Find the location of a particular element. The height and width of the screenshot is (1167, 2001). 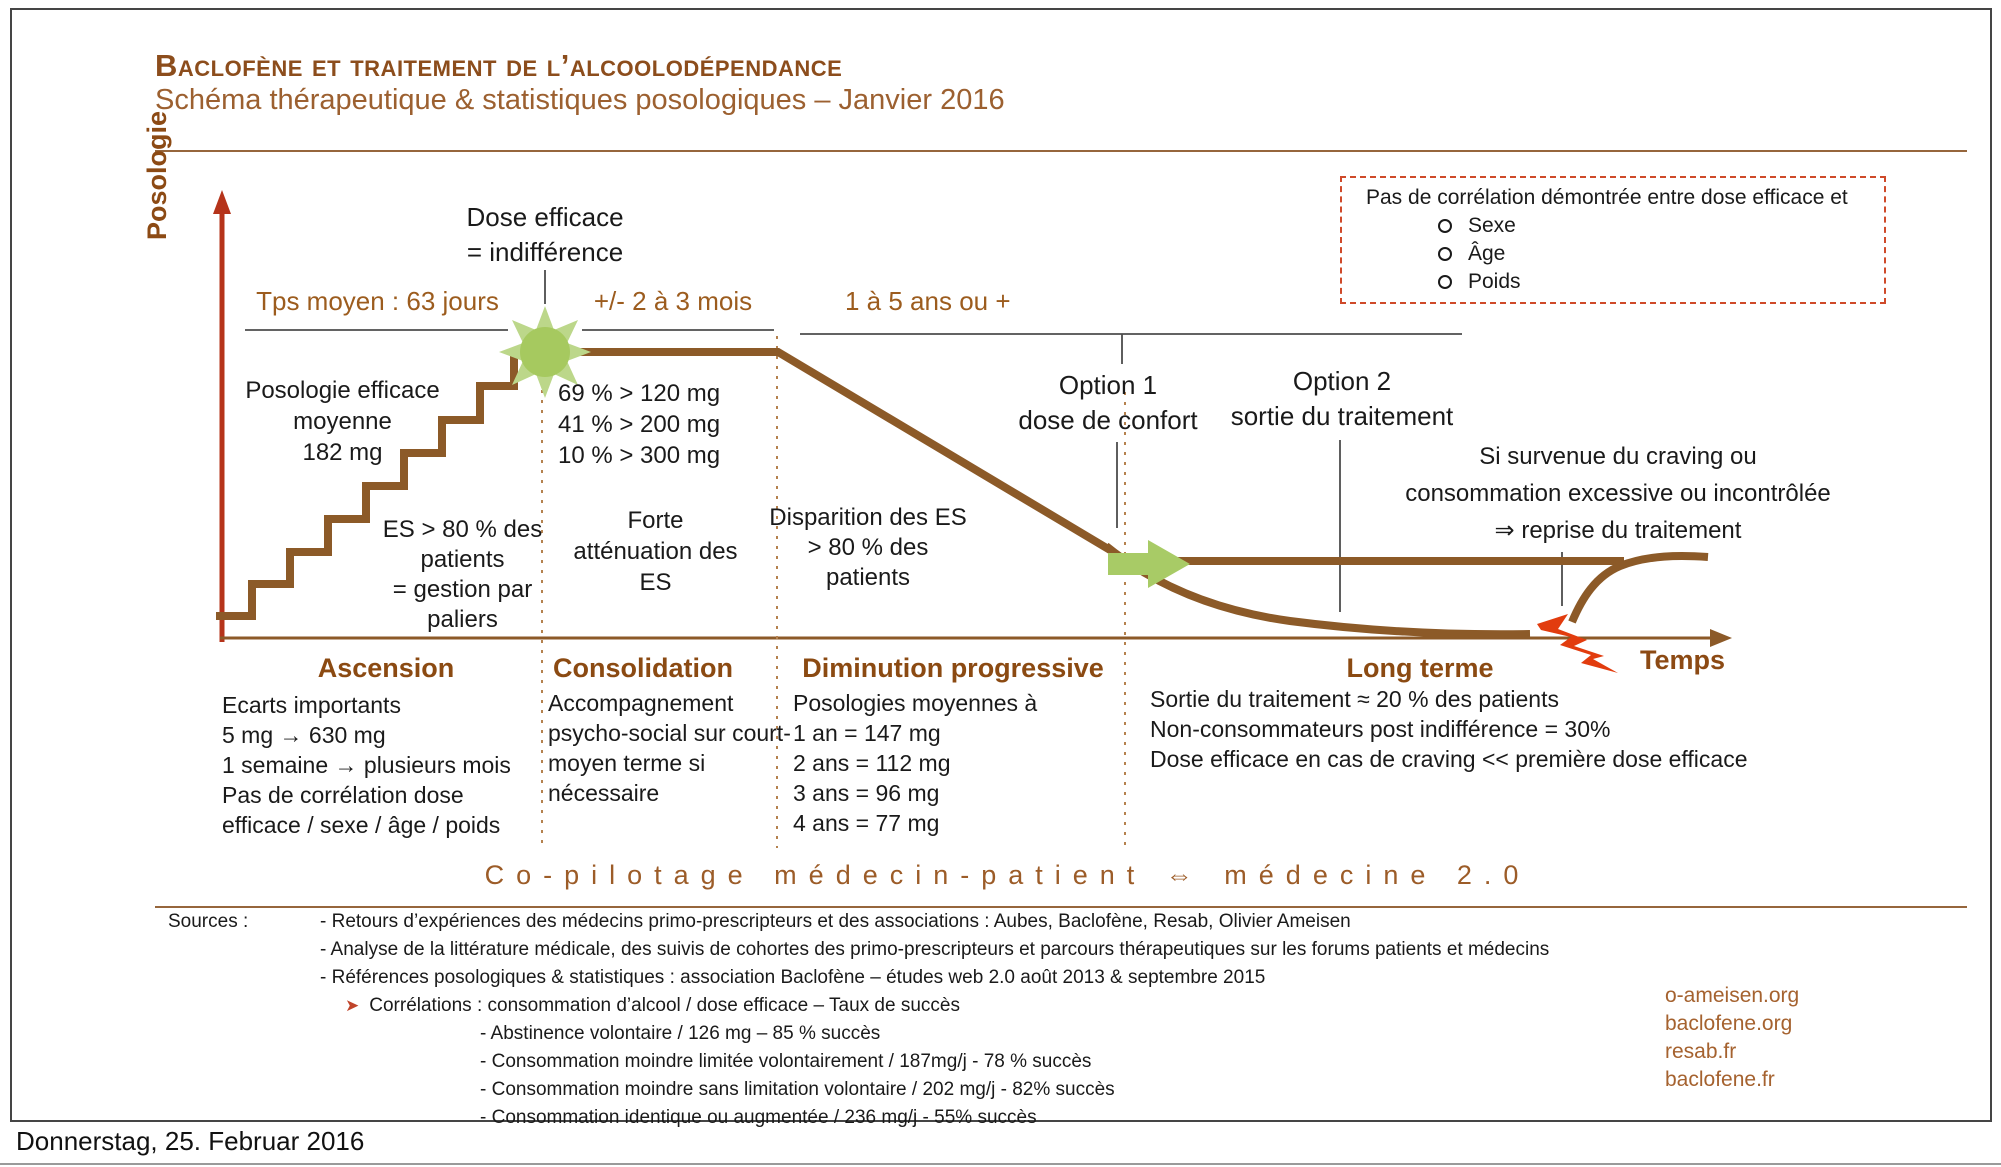

diminution-duration-label: 1 à 5 ans ou + is located at coordinates (928, 301).